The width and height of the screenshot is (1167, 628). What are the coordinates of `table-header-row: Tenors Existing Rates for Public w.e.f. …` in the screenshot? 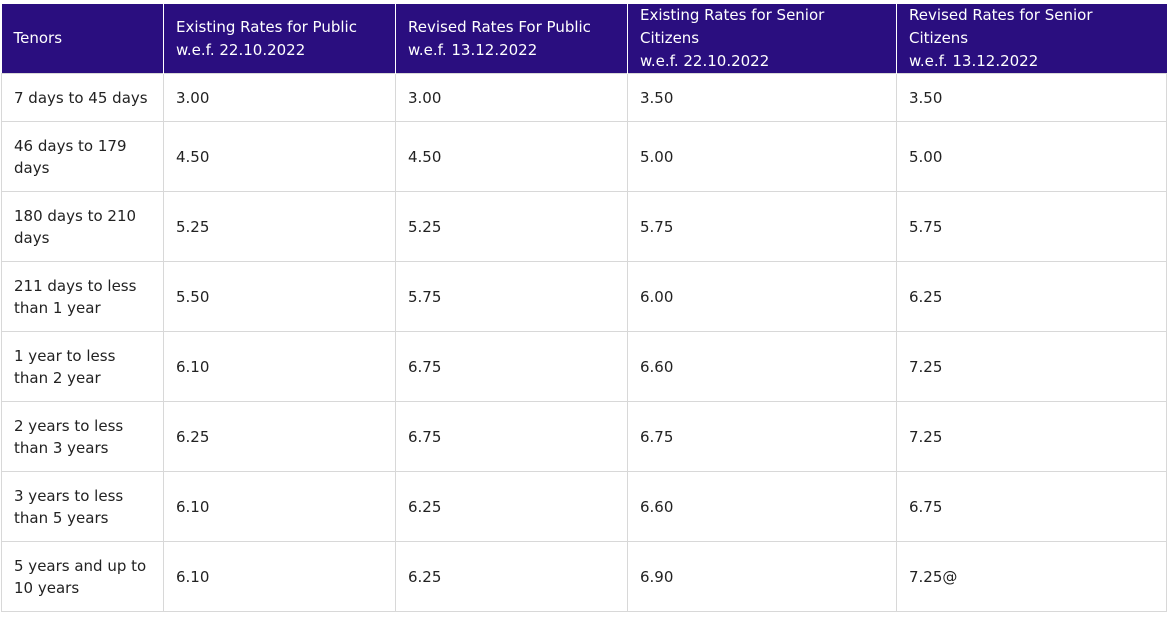 It's located at (584, 39).